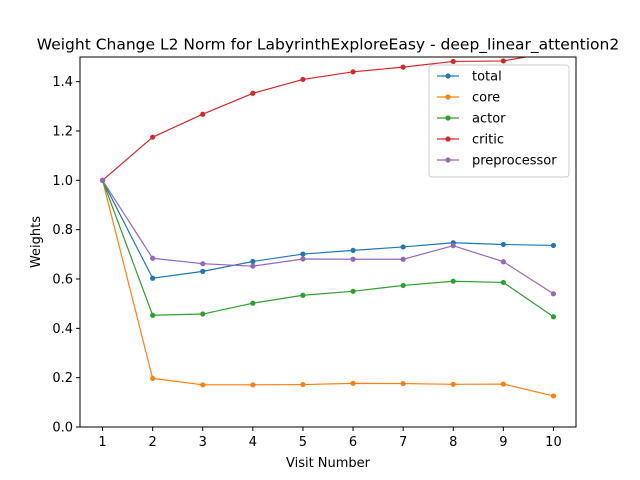 This screenshot has width=640, height=480. I want to click on y-tick-label: 0.0, so click(62, 428).